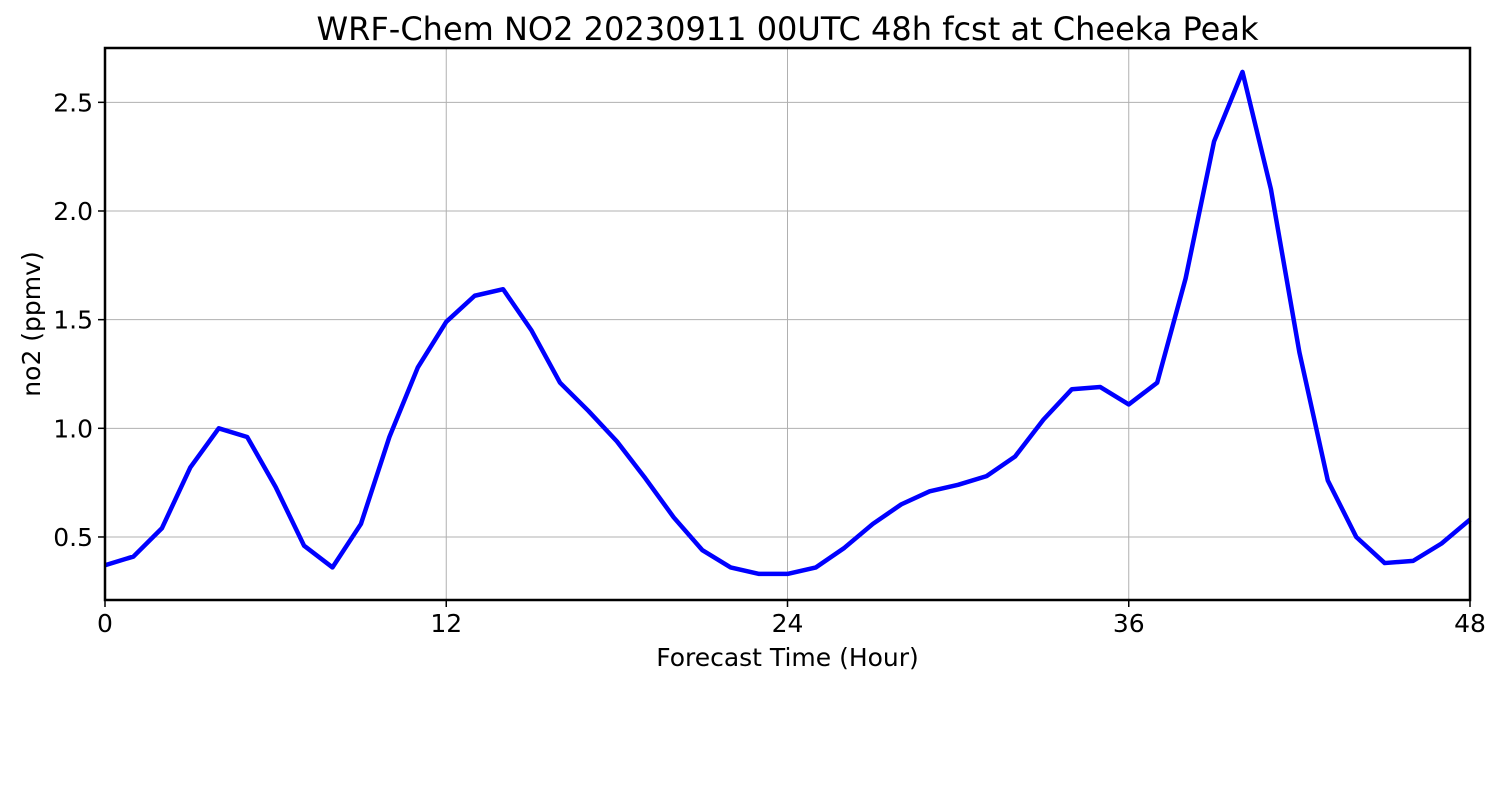 This screenshot has width=1500, height=800. I want to click on y-tick-label: 1.0, so click(73, 428).